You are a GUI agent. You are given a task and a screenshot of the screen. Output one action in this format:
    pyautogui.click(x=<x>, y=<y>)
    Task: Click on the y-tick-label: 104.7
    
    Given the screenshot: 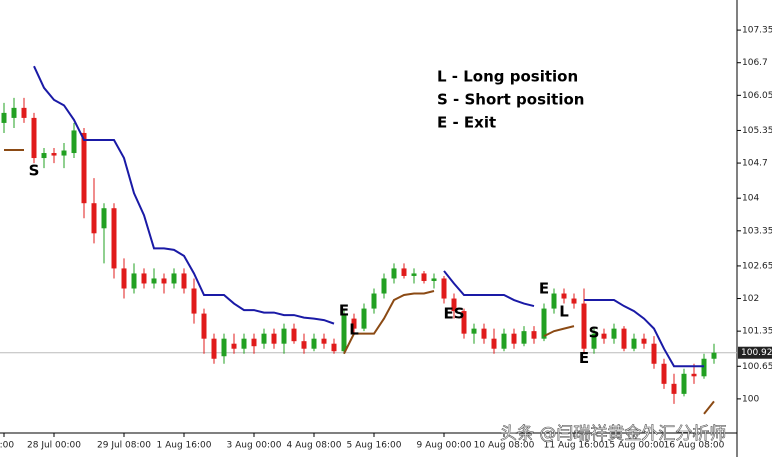 What is the action you would take?
    pyautogui.click(x=755, y=164)
    